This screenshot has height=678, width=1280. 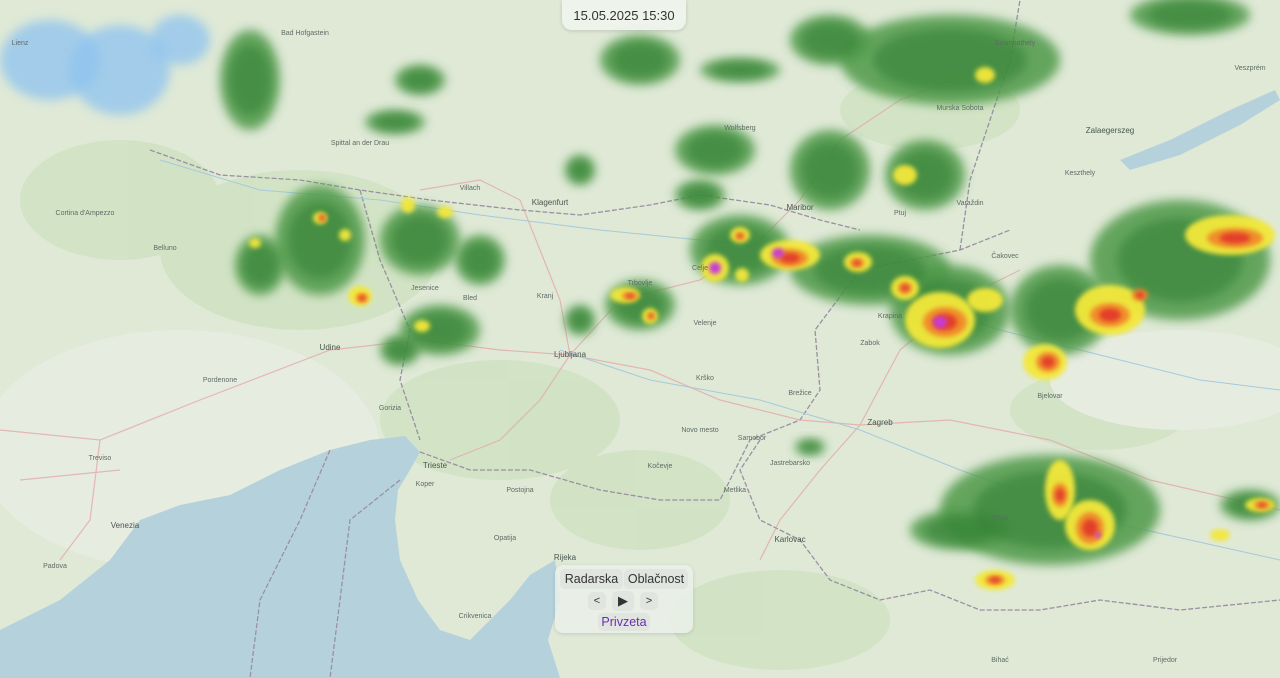 I want to click on city-label: Prijedor, so click(x=1165, y=660).